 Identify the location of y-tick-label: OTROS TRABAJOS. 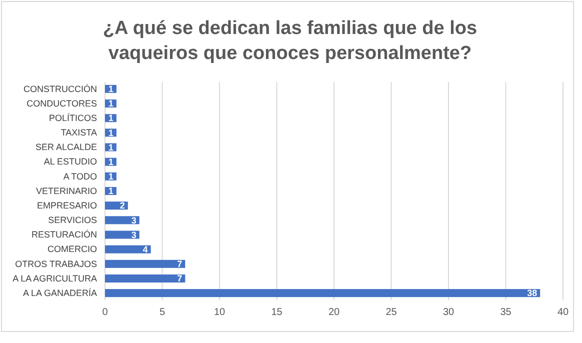
(56, 263).